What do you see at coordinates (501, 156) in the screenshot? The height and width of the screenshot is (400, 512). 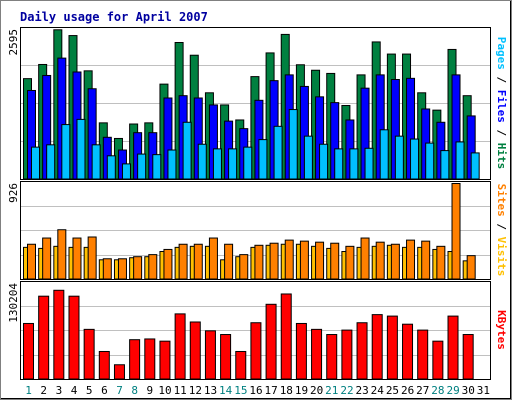 I see `legend-part: Hits` at bounding box center [501, 156].